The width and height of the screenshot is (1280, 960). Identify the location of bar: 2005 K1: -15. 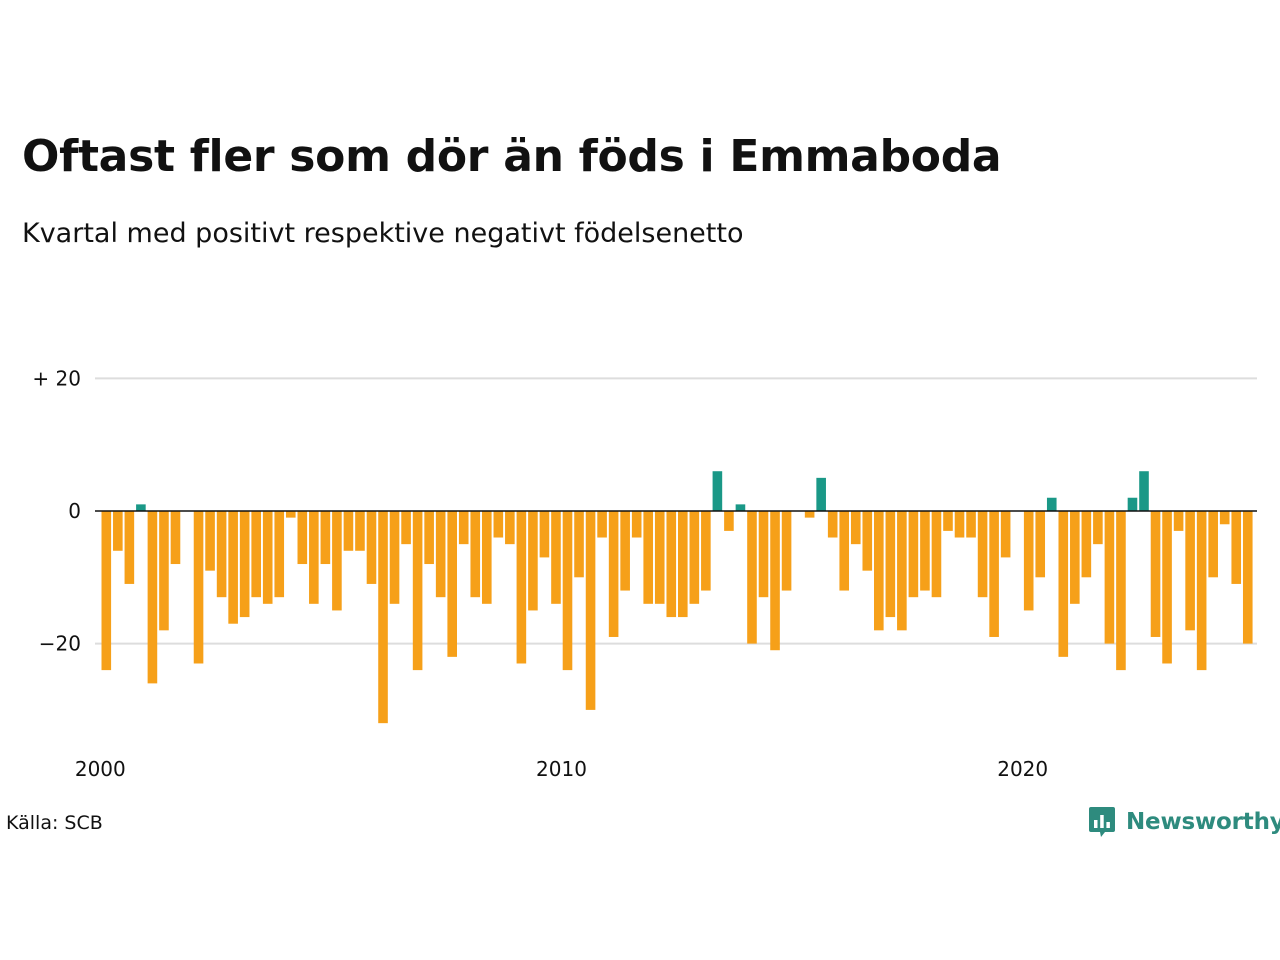
(337, 561).